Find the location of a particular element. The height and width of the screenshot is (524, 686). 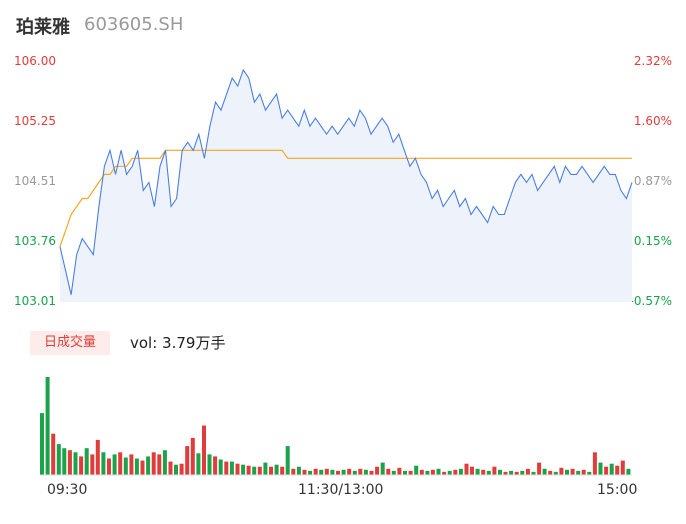

price-tick-1: 106.00 is located at coordinates (35, 61).